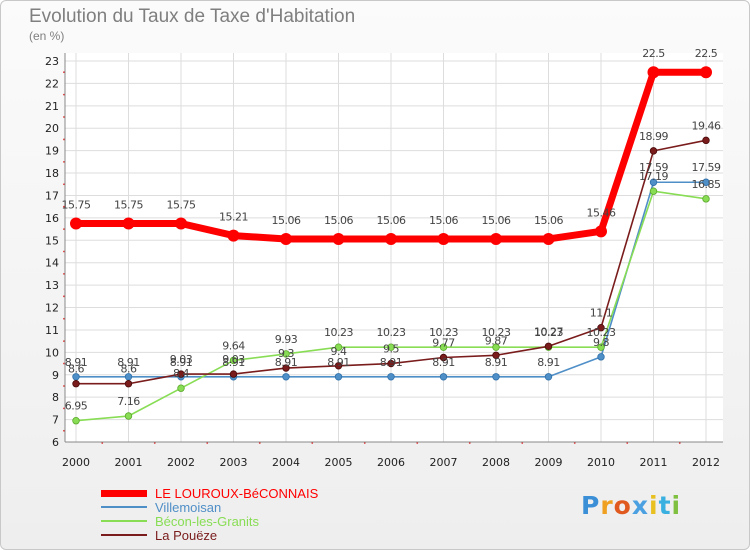 Image resolution: width=750 pixels, height=550 pixels. I want to click on data-label: 15.46, so click(601, 212).